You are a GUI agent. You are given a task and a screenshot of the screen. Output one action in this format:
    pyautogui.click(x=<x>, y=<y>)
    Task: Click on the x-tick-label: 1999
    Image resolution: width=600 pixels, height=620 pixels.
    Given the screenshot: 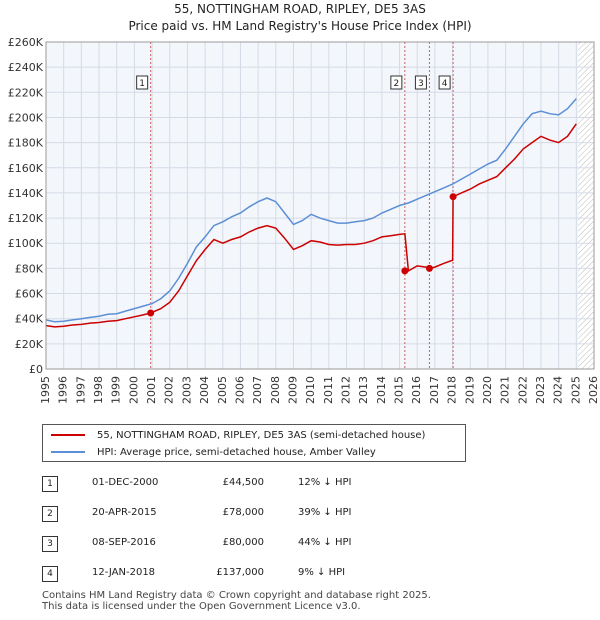 What is the action you would take?
    pyautogui.click(x=116, y=390)
    